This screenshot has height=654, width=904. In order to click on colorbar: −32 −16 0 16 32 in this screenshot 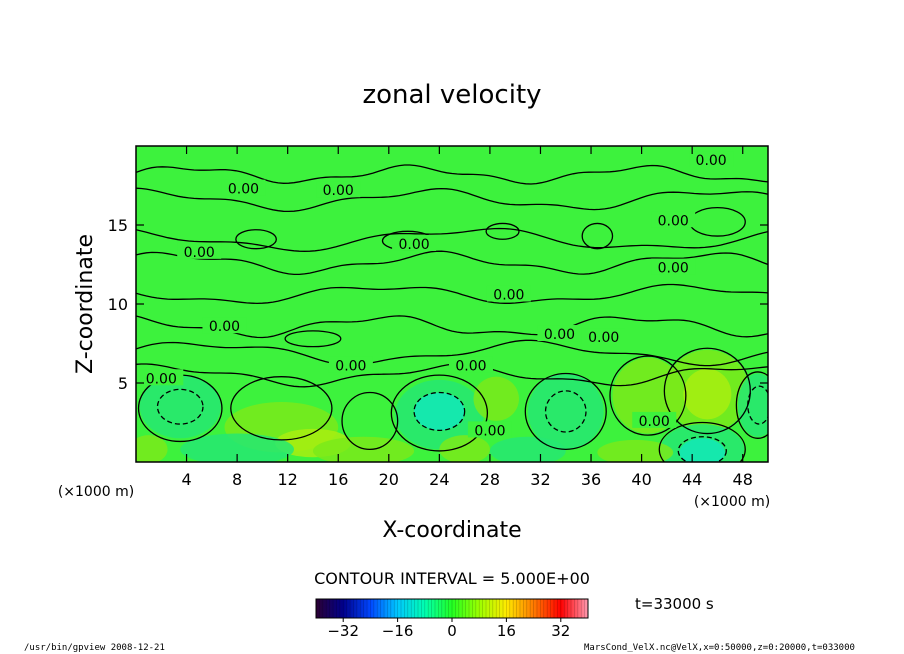, I will do `click(452, 619)`.